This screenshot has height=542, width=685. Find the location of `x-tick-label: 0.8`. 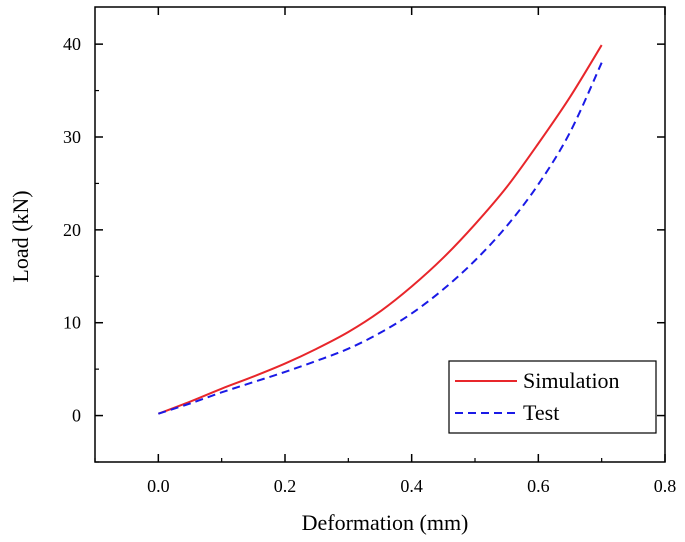

x-tick-label: 0.8 is located at coordinates (665, 486).